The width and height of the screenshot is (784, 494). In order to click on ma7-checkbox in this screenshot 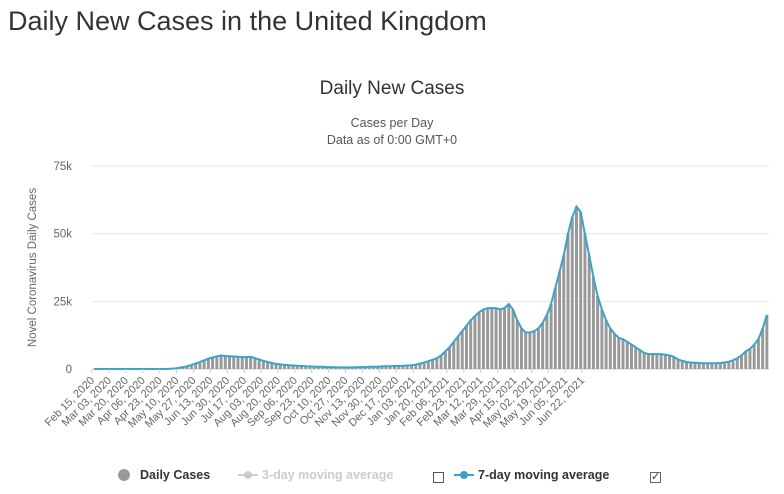, I will do `click(655, 476)`.